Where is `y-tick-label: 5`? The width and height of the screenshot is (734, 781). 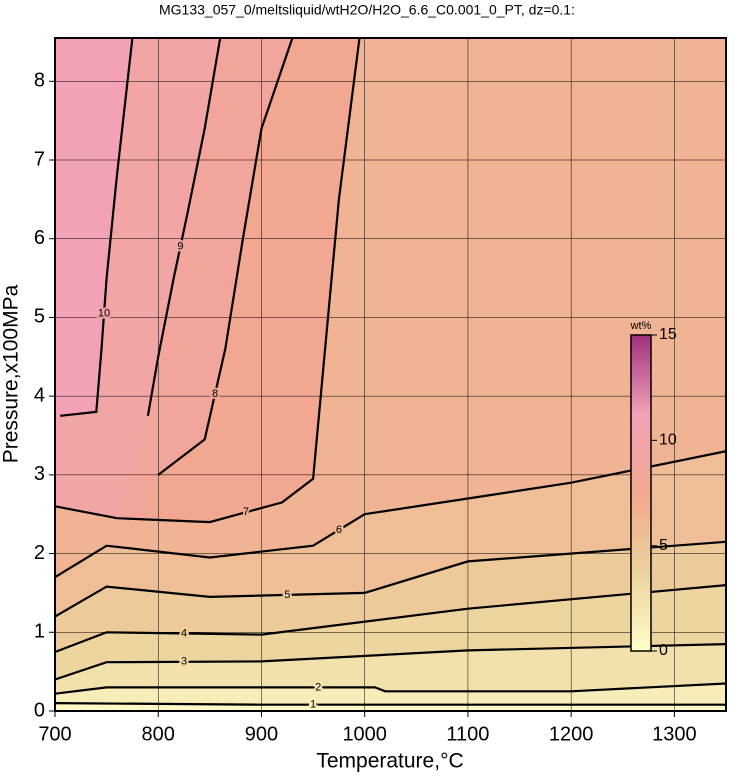 y-tick-label: 5 is located at coordinates (39, 317).